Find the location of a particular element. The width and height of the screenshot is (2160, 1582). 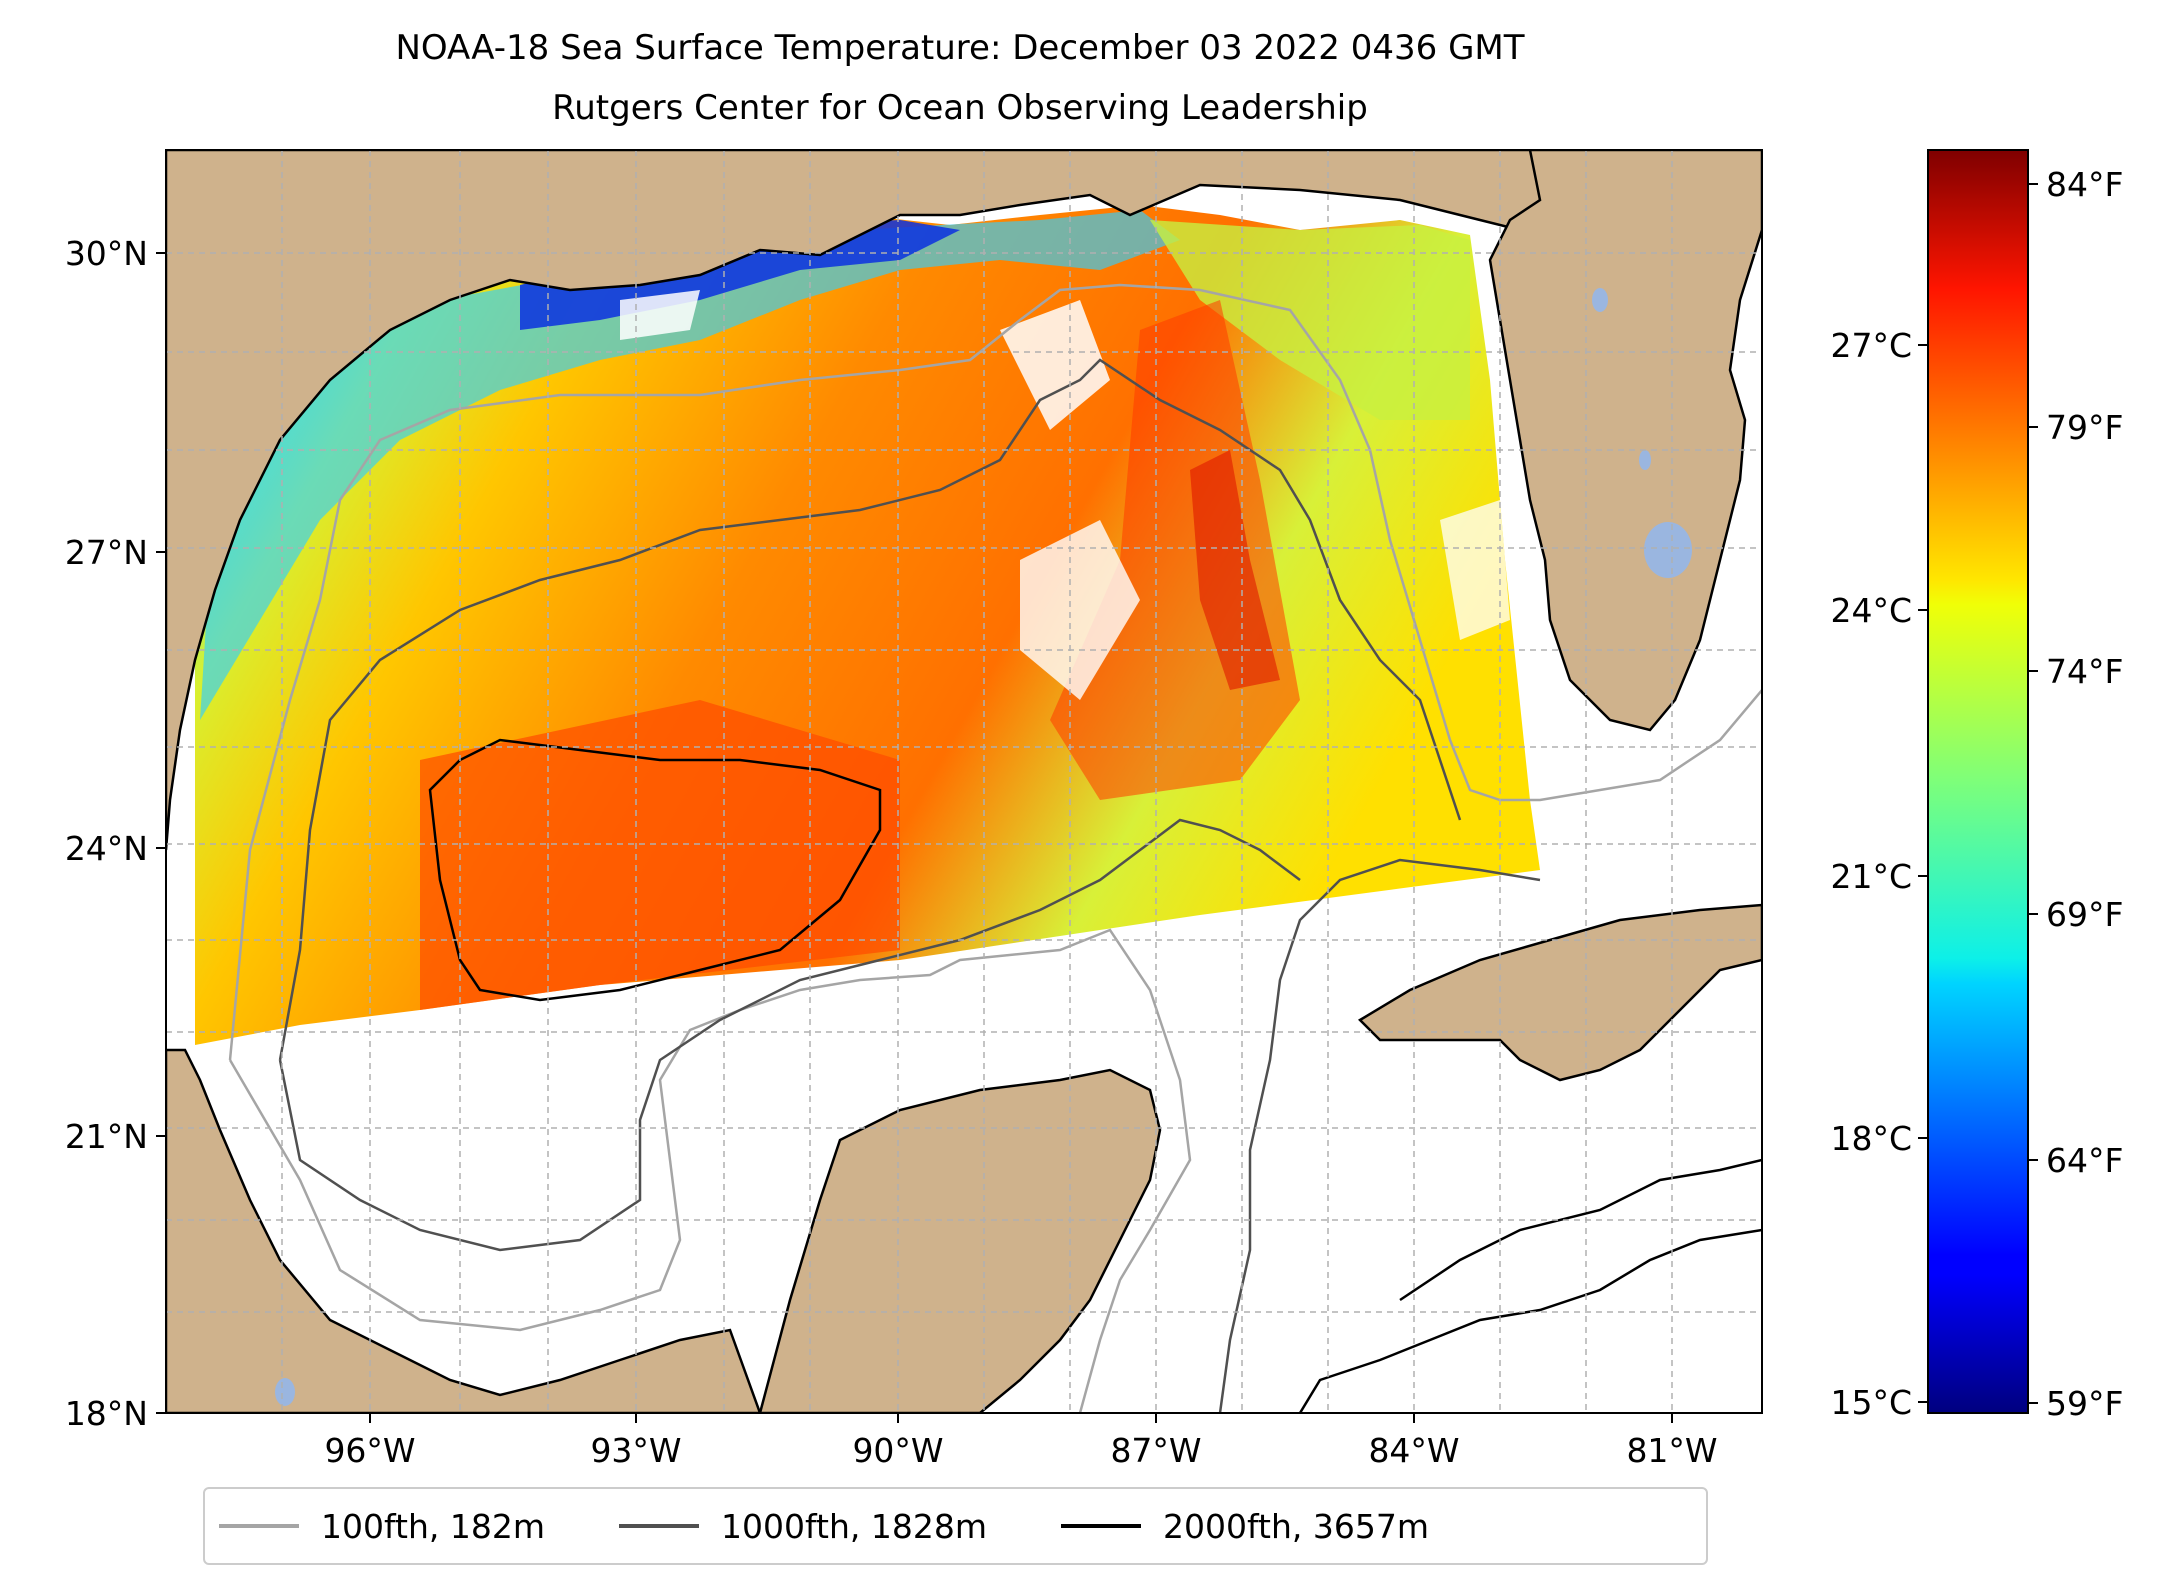

legend-label: 2000fth, 3657m is located at coordinates (1295, 1526).